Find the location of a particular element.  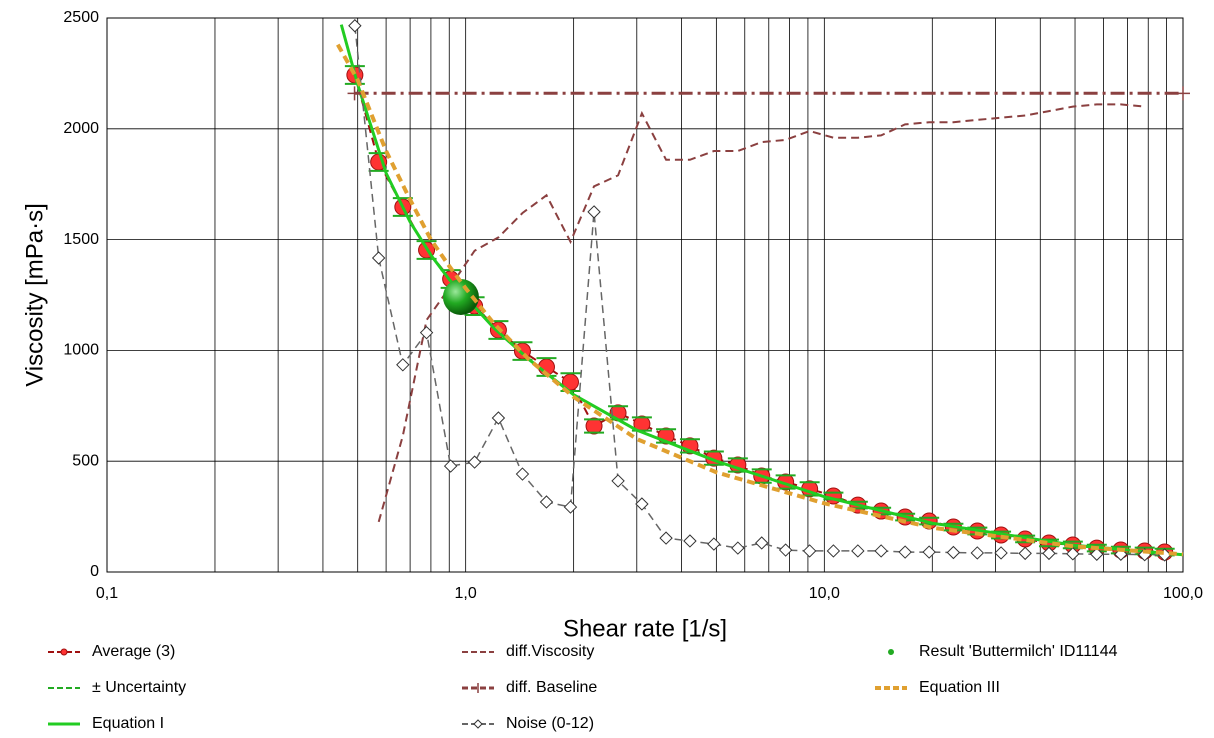

legend-label: Noise (0-12) is located at coordinates (550, 723).